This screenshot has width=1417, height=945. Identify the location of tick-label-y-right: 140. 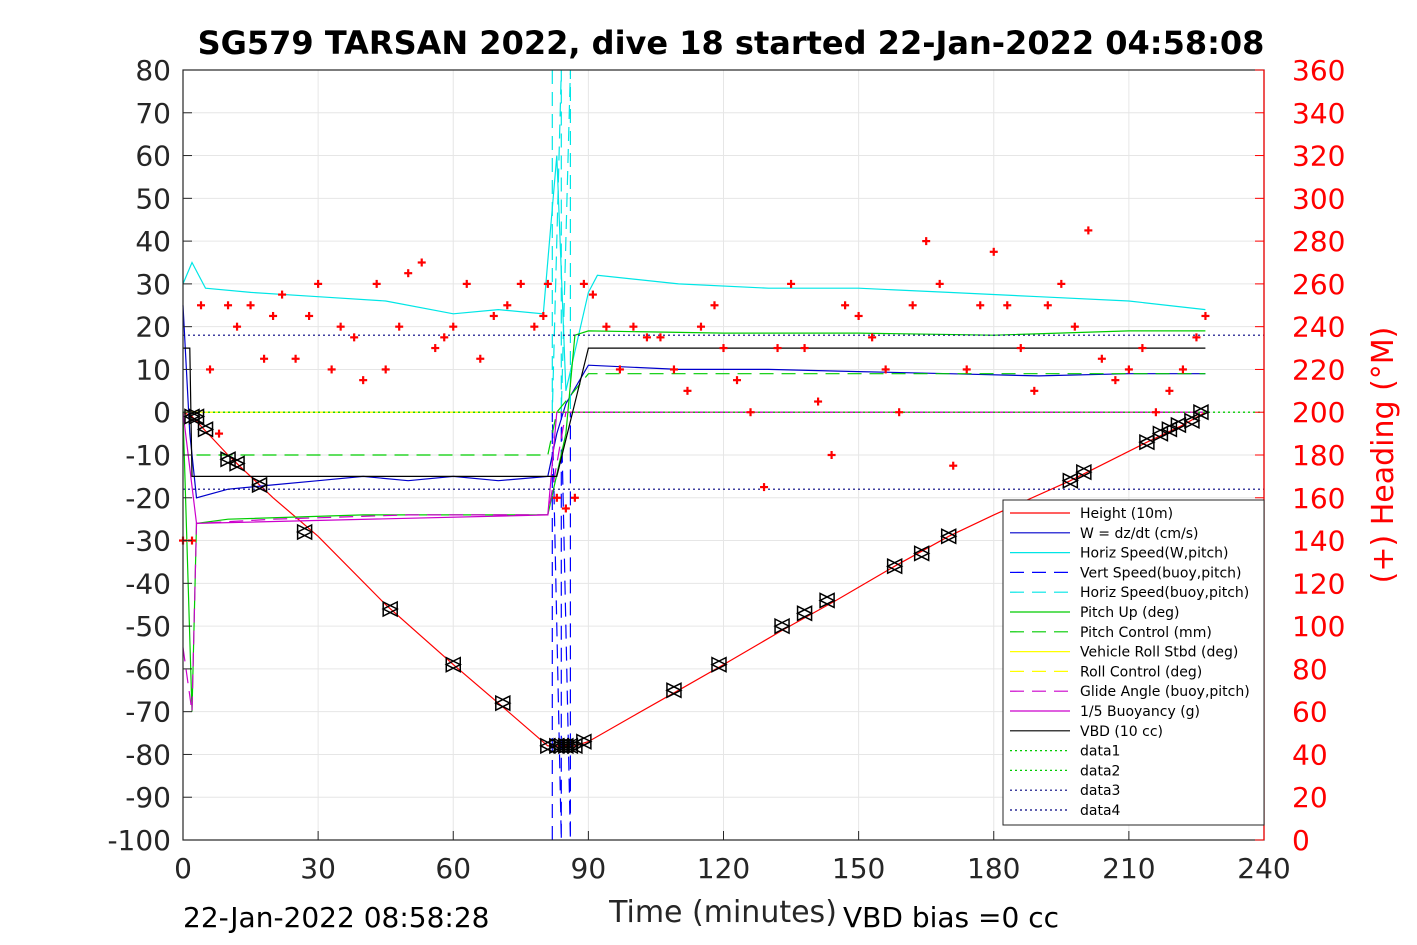
(1318, 541).